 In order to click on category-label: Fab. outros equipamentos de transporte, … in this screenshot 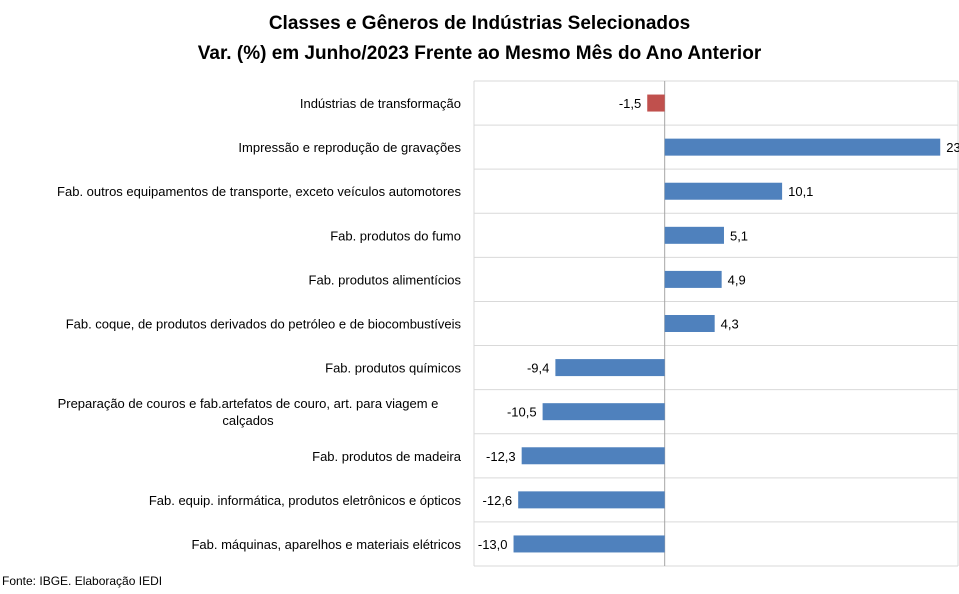, I will do `click(259, 191)`.